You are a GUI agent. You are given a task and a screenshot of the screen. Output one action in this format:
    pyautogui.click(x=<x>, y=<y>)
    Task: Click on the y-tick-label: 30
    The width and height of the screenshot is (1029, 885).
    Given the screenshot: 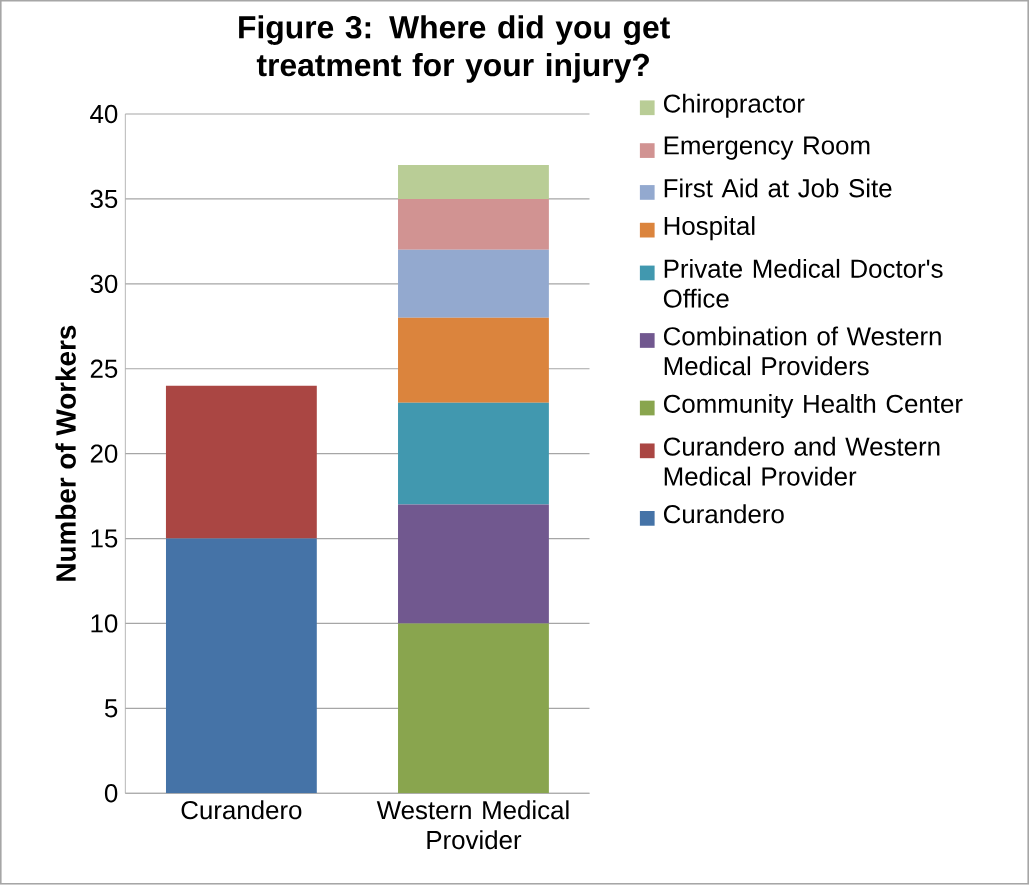 What is the action you would take?
    pyautogui.click(x=104, y=284)
    